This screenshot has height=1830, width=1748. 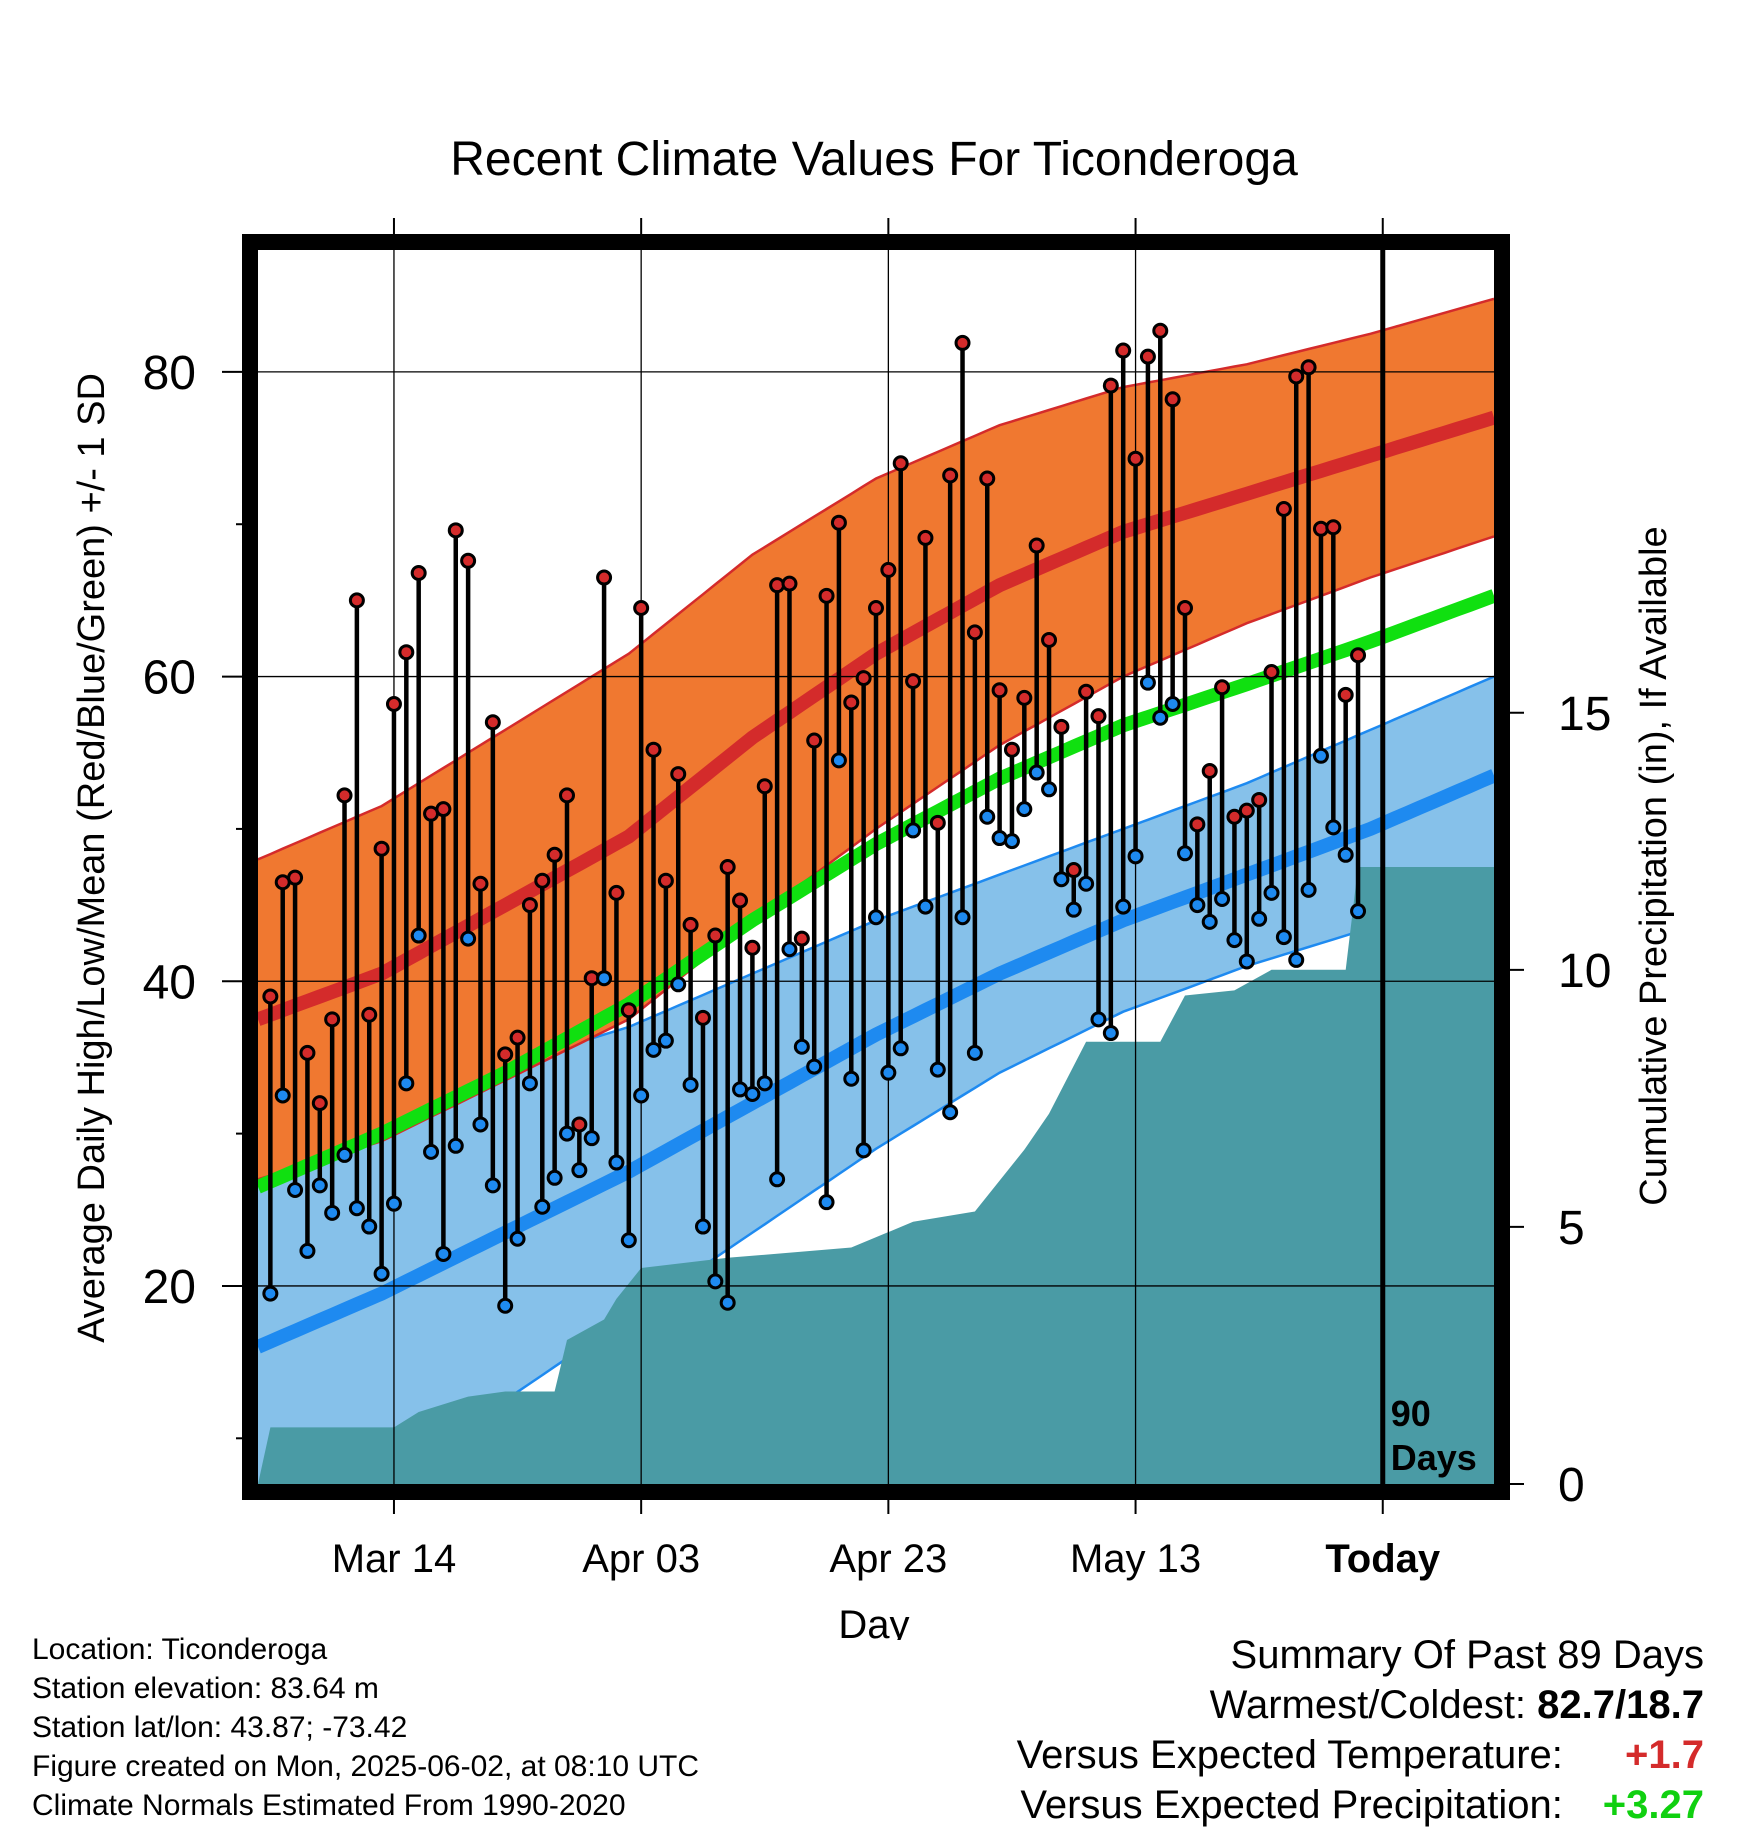 I want to click on x-tick-label: Apr 03, so click(x=641, y=1559).